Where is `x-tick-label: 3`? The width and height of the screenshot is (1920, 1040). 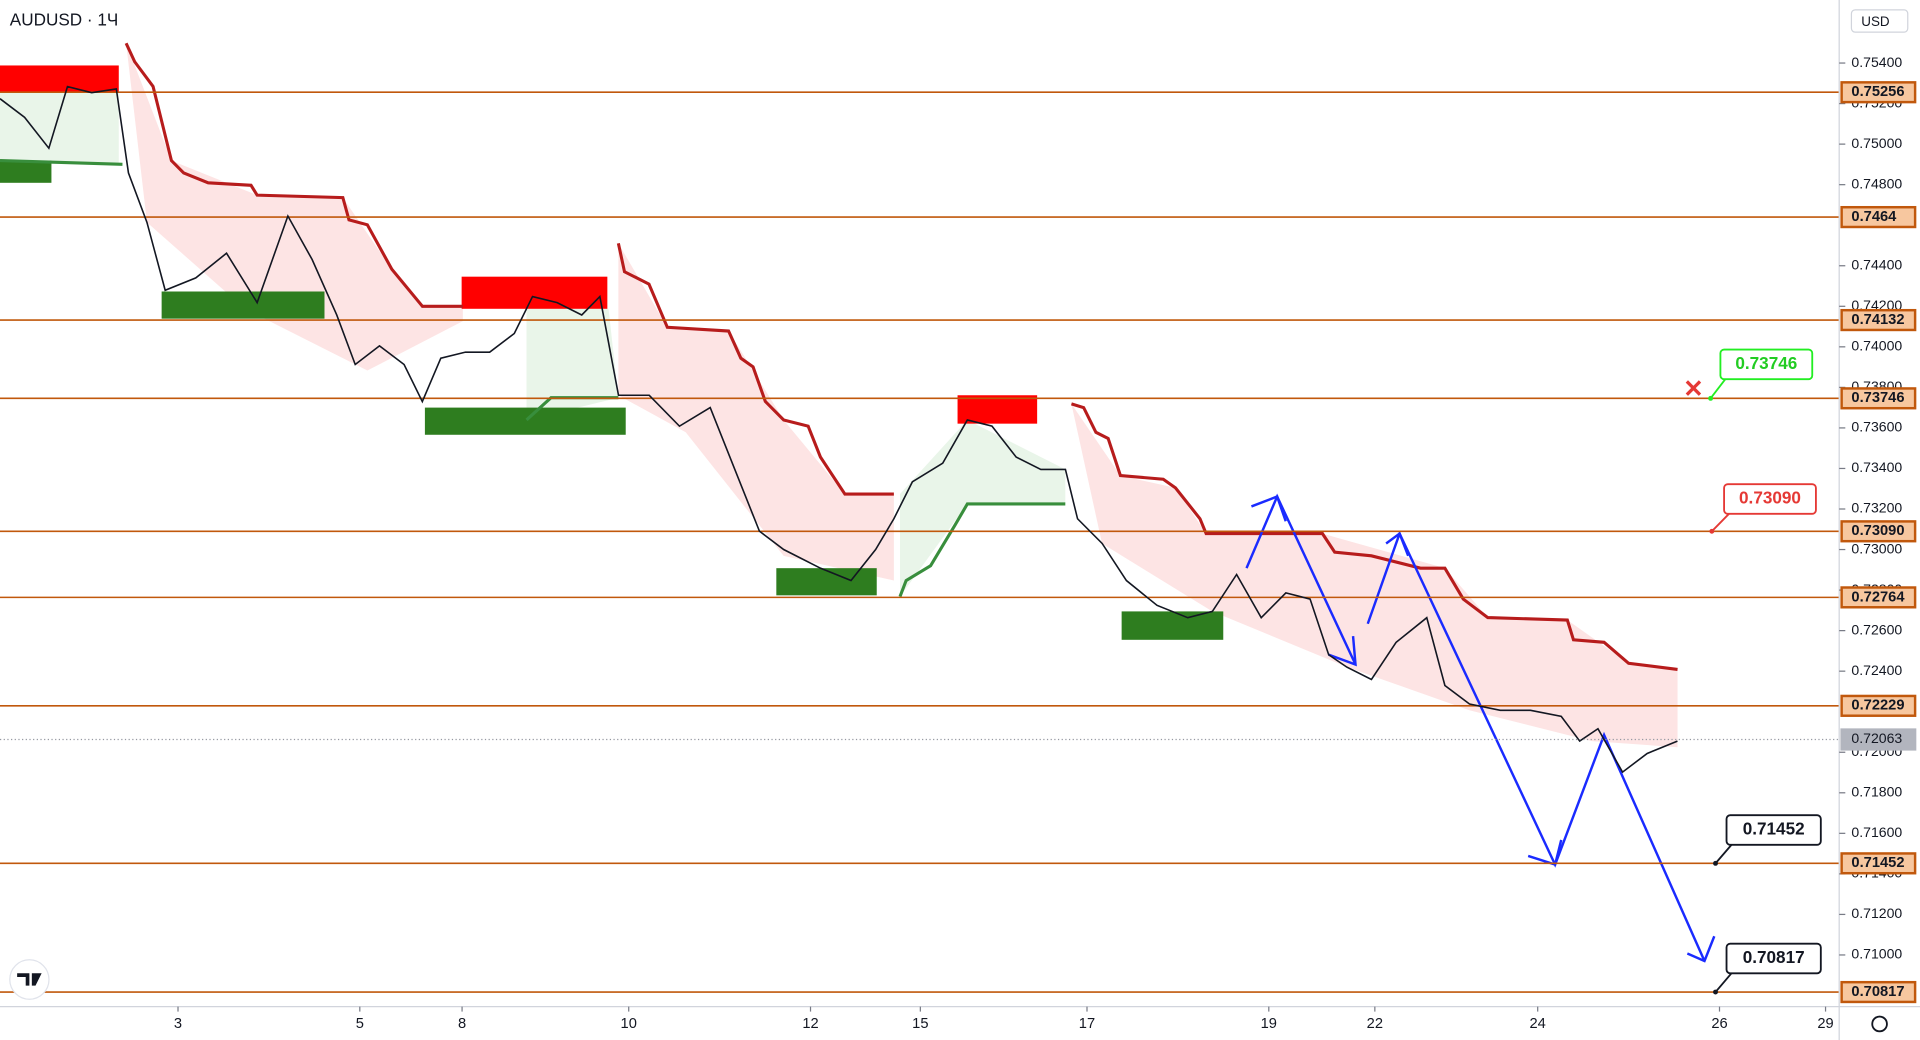
x-tick-label: 3 is located at coordinates (178, 1024).